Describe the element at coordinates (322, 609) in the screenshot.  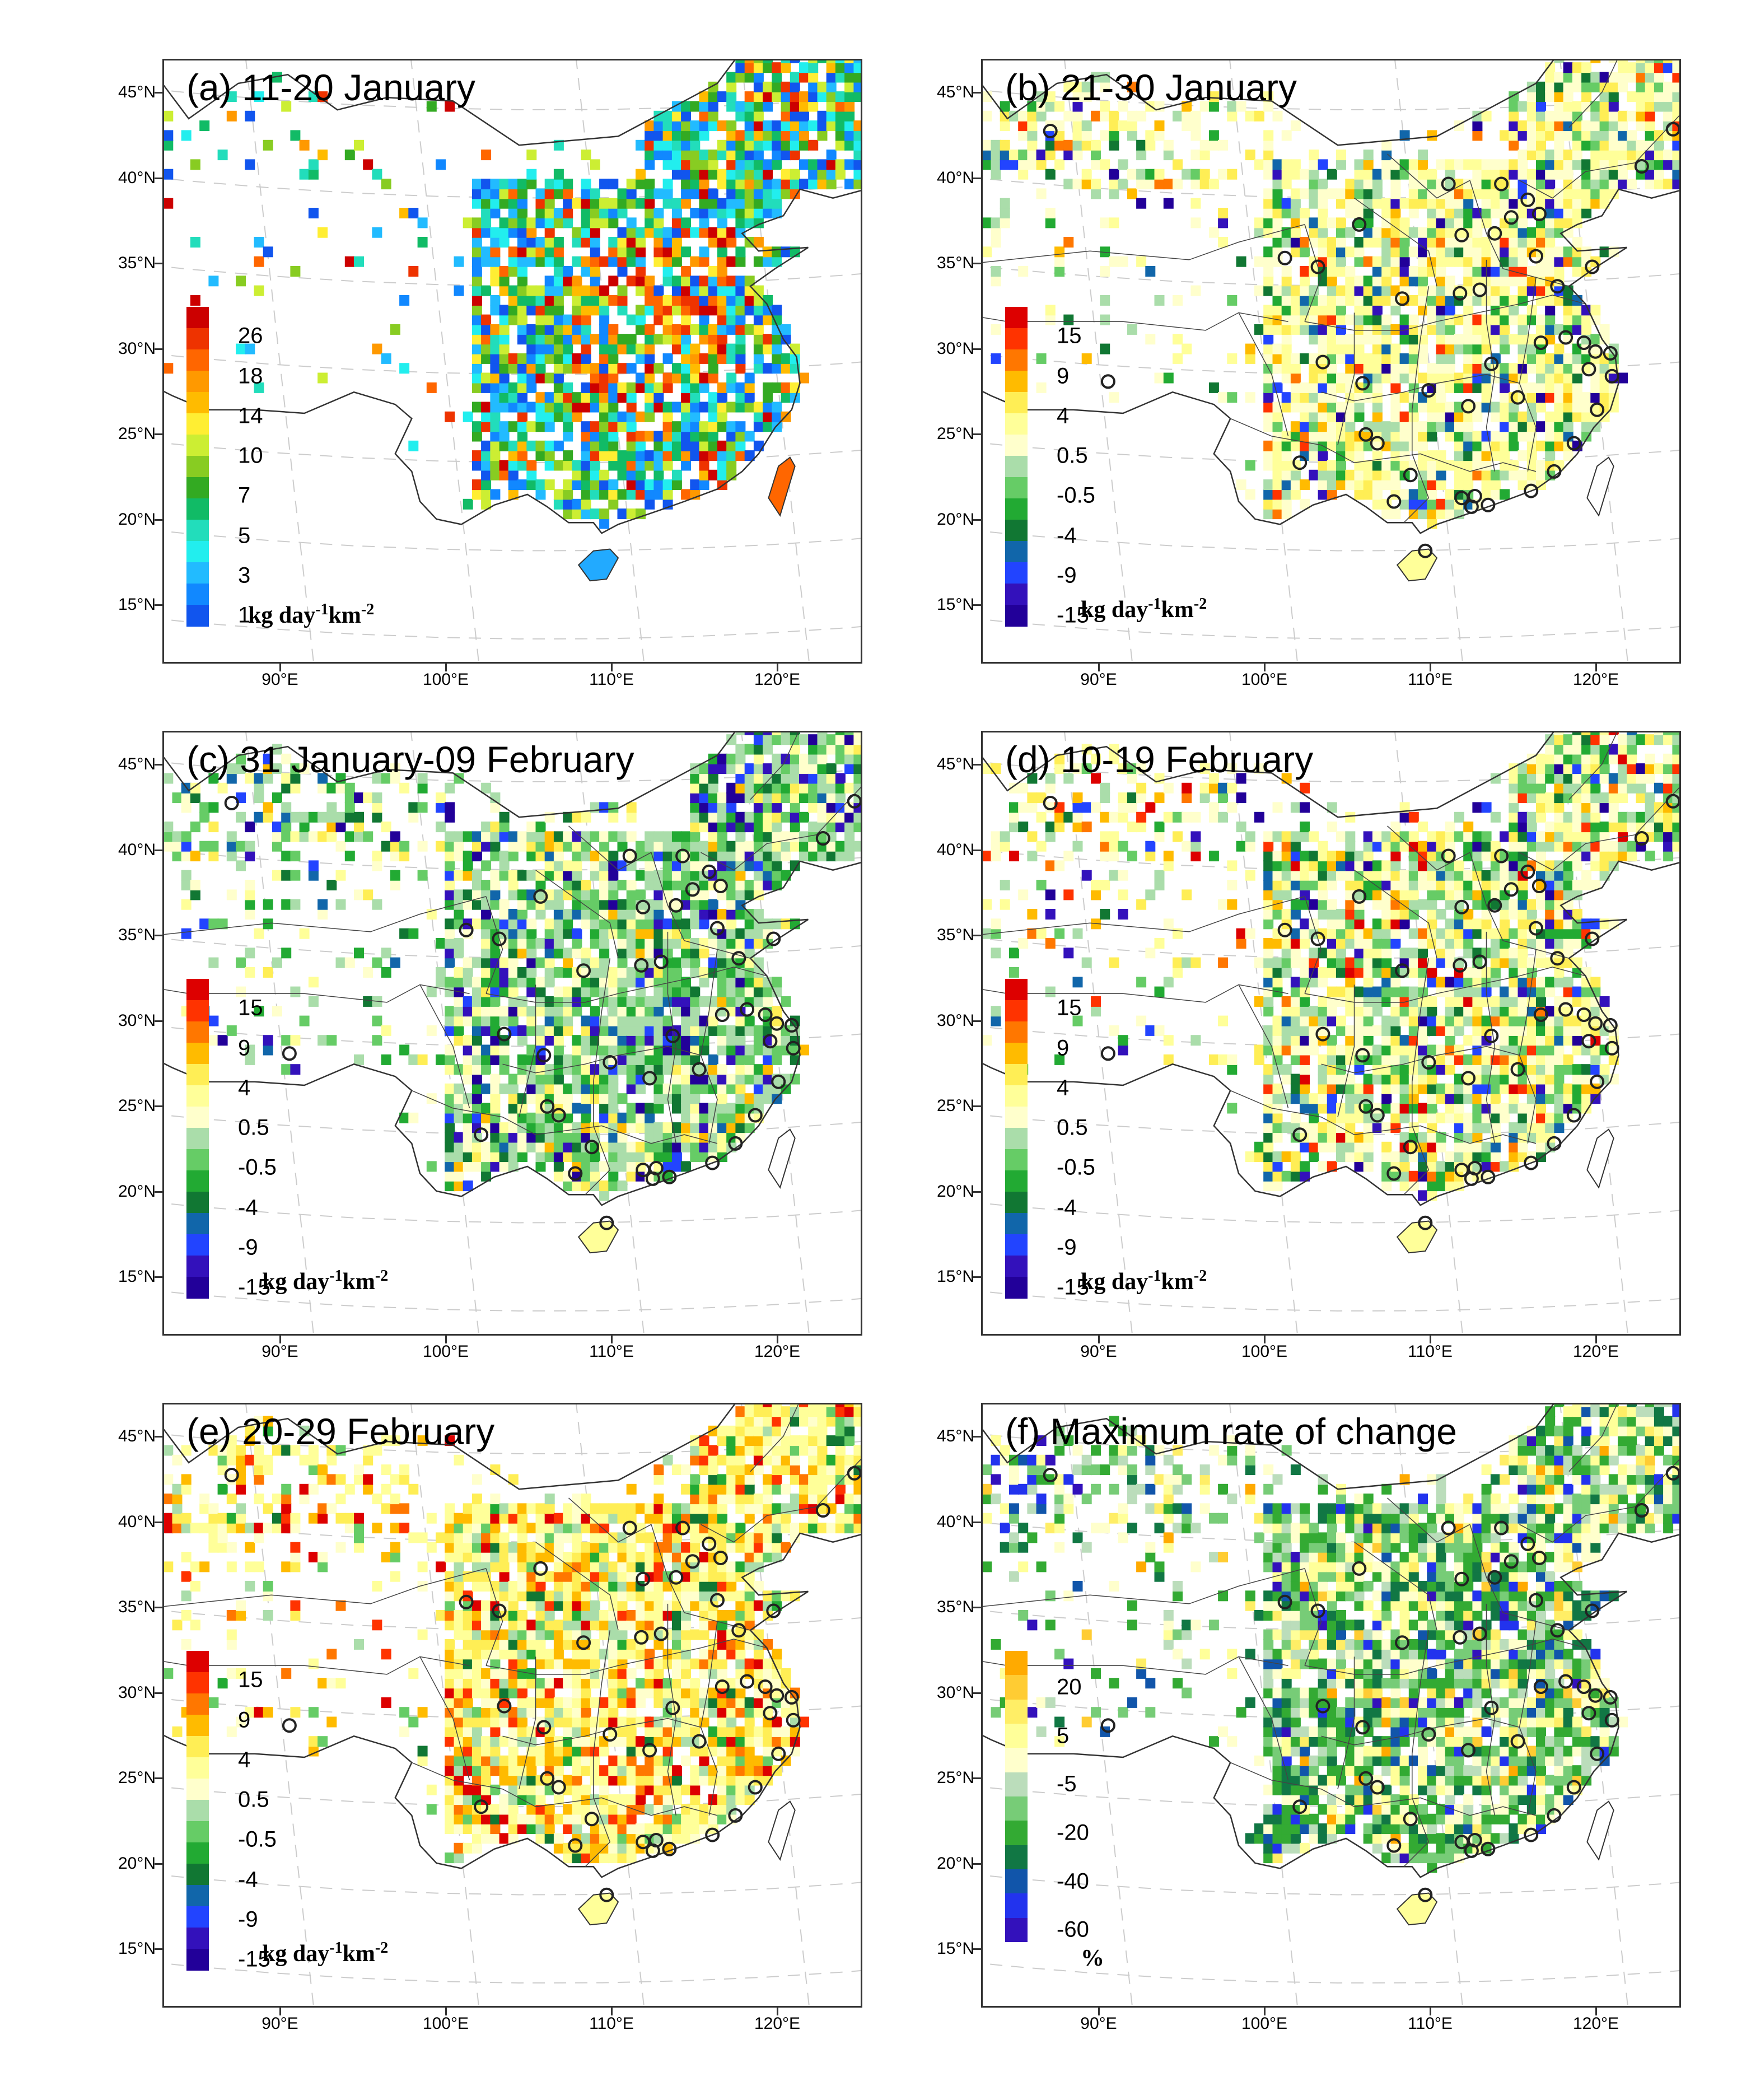
I see `units-exp1: -1` at that location.